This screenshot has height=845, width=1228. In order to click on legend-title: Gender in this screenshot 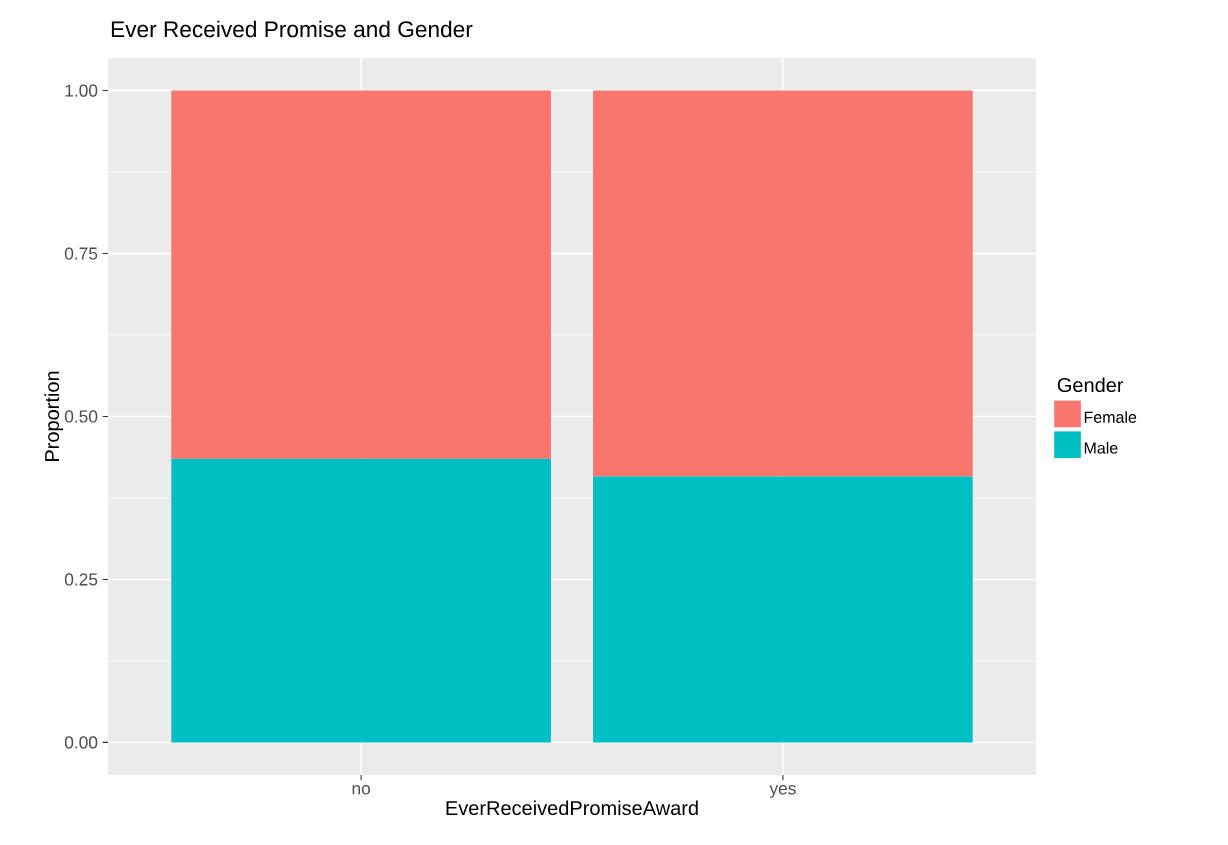, I will do `click(1090, 385)`.